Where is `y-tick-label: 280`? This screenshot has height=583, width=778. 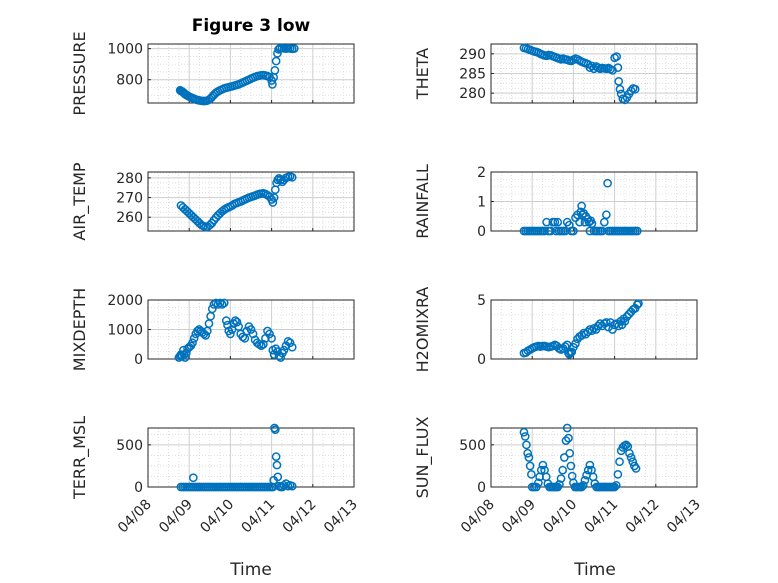
y-tick-label: 280 is located at coordinates (472, 94).